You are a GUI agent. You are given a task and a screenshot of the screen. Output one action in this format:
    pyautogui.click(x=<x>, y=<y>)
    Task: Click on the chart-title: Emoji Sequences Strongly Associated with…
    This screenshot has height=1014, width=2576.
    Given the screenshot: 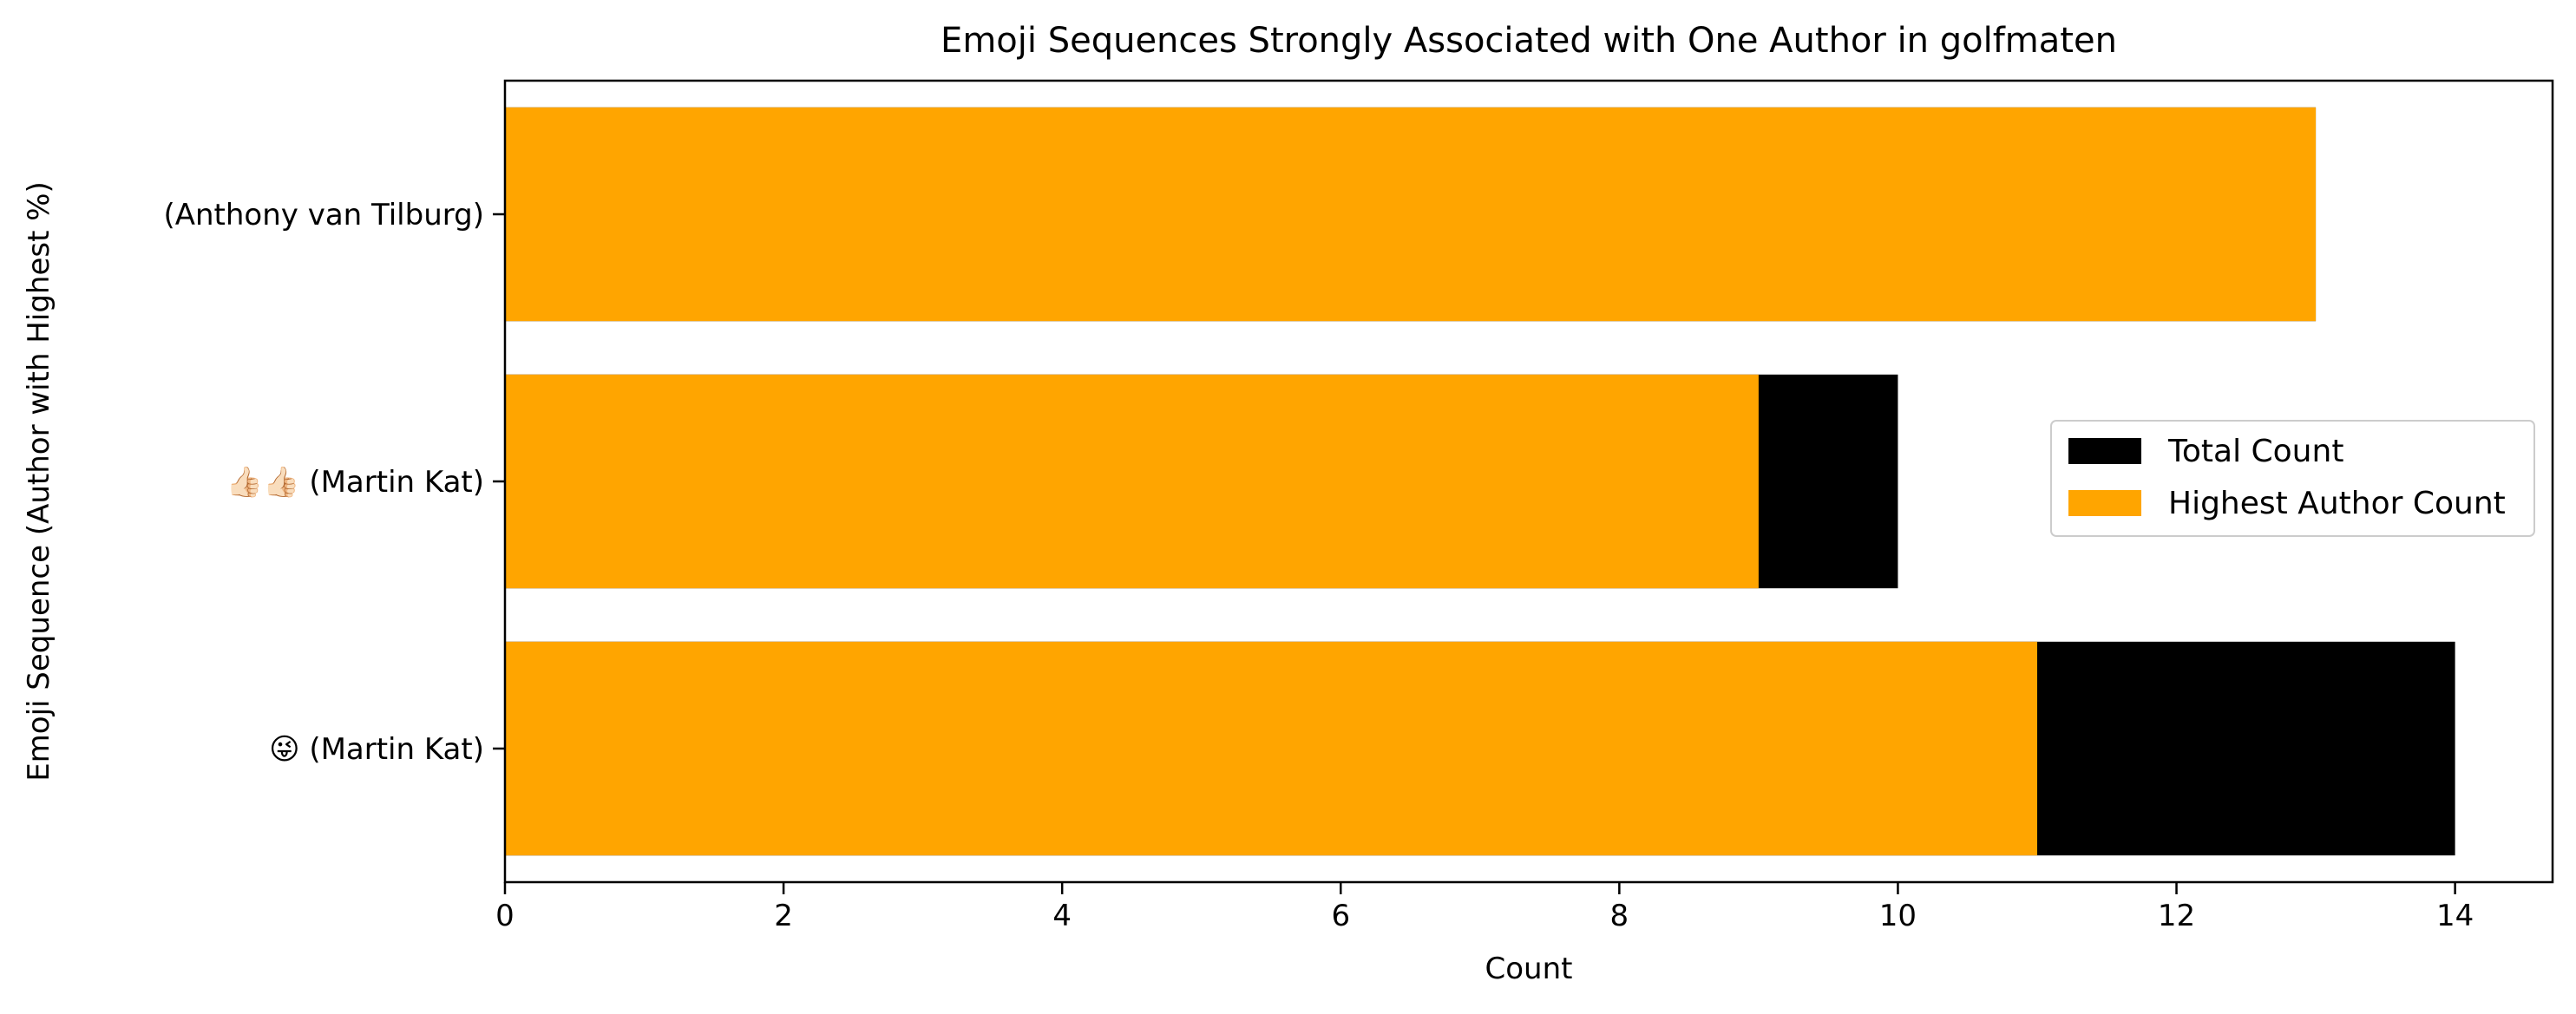 What is the action you would take?
    pyautogui.click(x=1529, y=41)
    